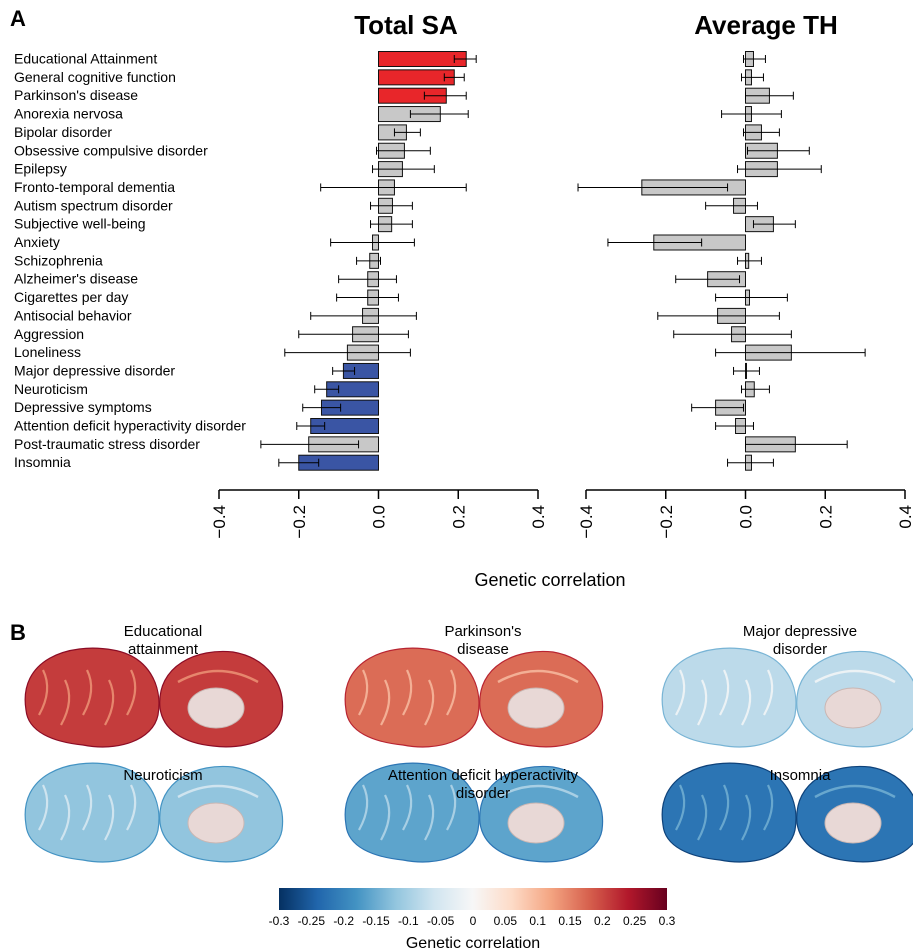 Image resolution: width=913 pixels, height=952 pixels. I want to click on trait-label: Neuroticism, so click(51, 389).